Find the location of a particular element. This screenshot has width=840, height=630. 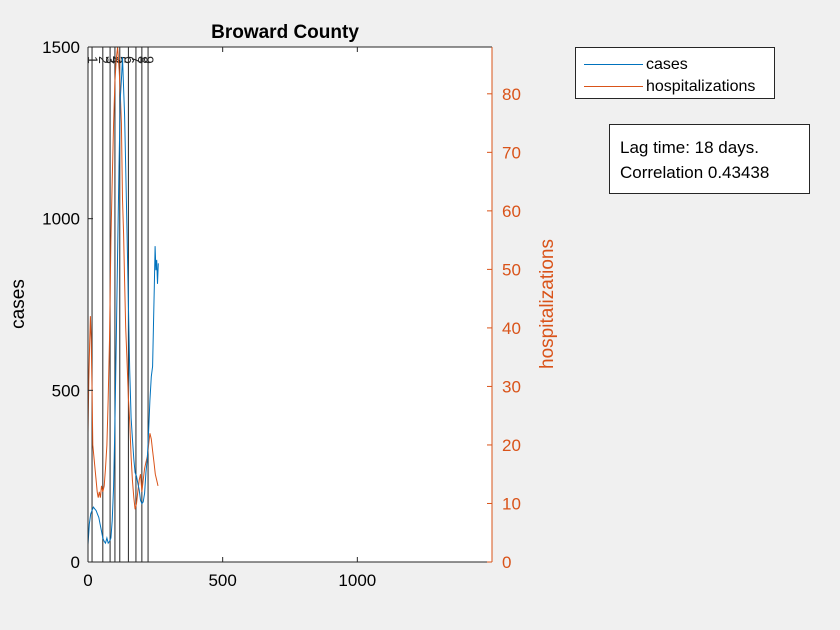

x-tick-label: 0 is located at coordinates (87, 580).